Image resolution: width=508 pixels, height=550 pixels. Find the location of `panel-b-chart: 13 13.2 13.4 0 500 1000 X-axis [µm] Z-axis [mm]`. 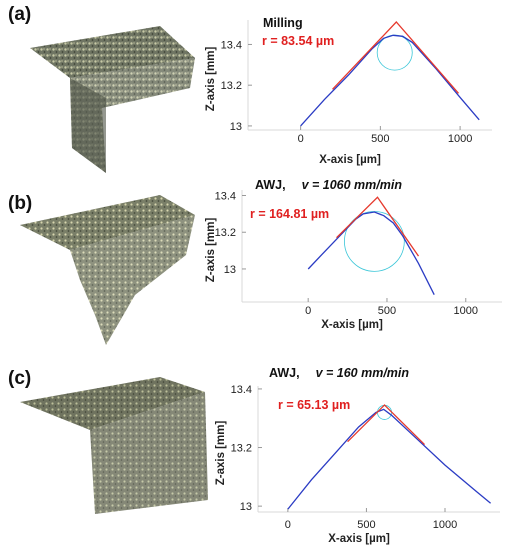

panel-b-chart: 13 13.2 13.4 0 500 1000 X-axis [µm] Z-axis [mm] is located at coordinates (353, 260).